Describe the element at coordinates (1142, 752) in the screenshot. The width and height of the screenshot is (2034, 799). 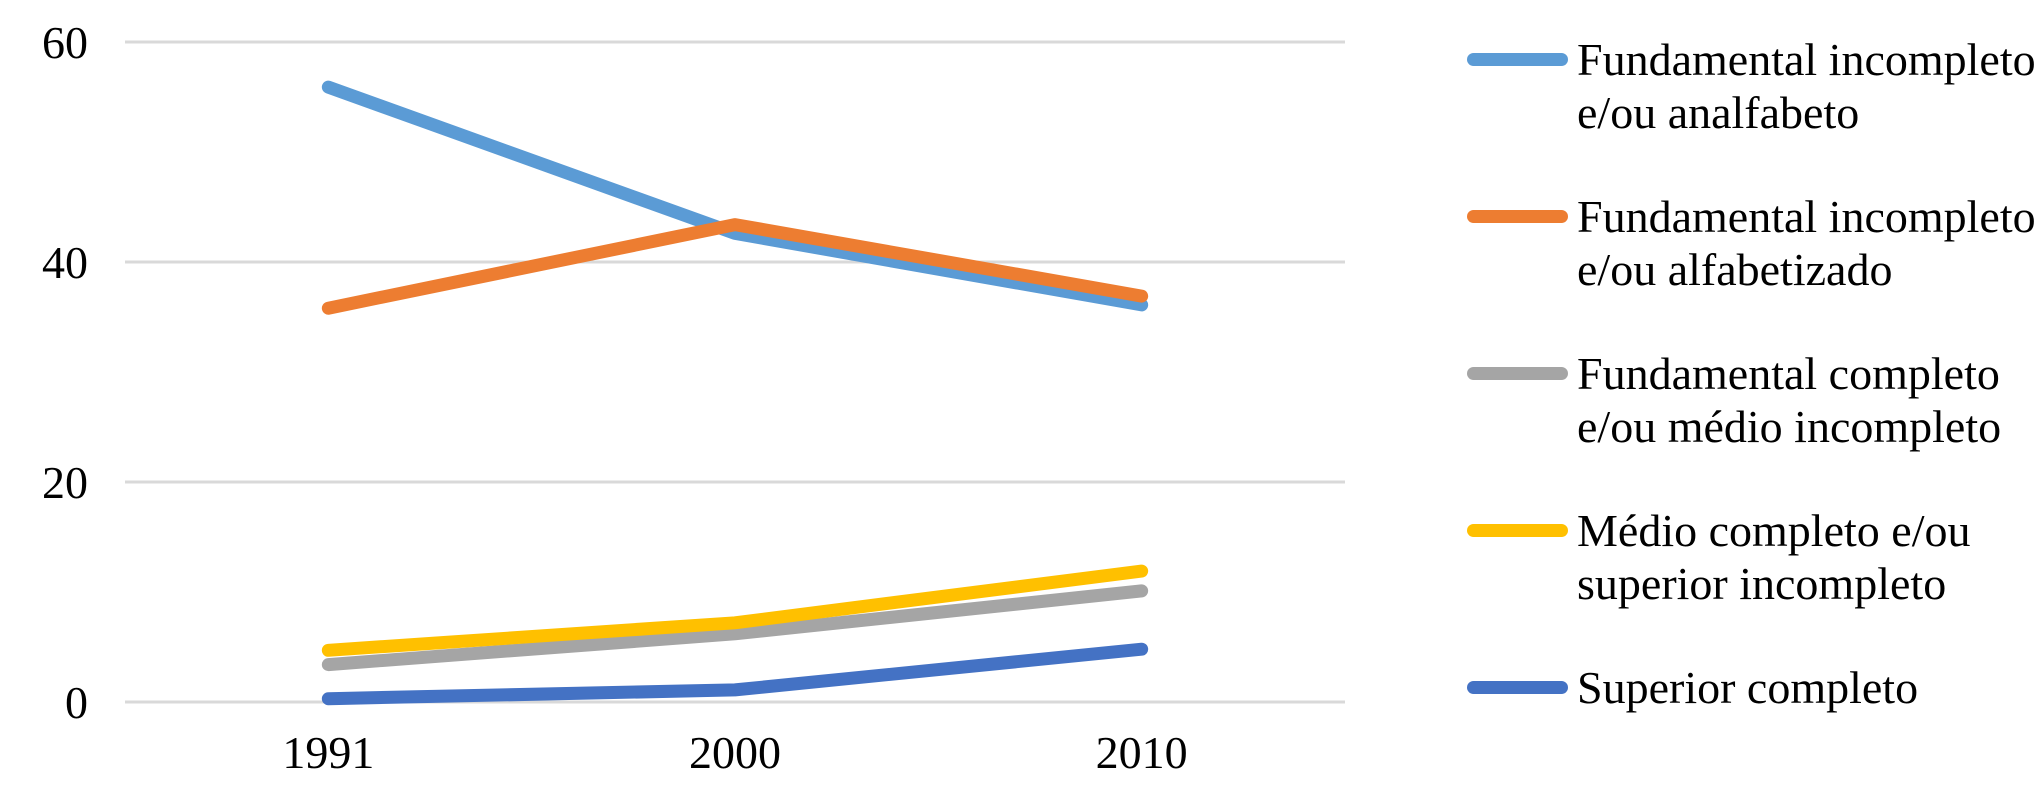
I see `x-tick-label: 2010` at that location.